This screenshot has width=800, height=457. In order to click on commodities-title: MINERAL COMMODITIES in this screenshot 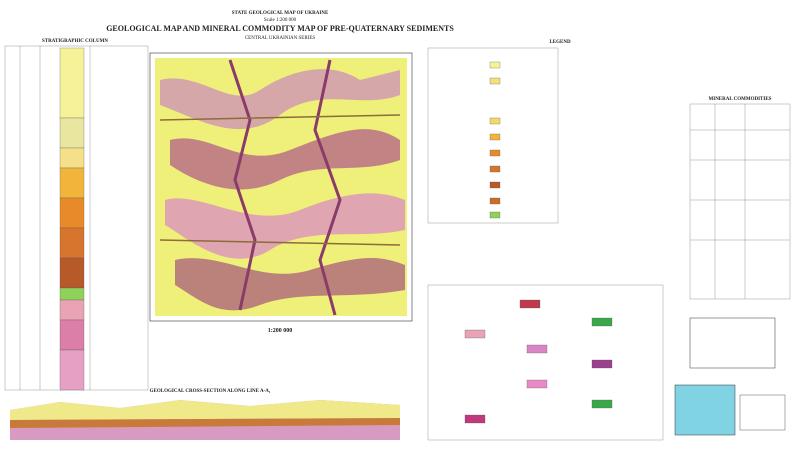, I will do `click(740, 99)`.